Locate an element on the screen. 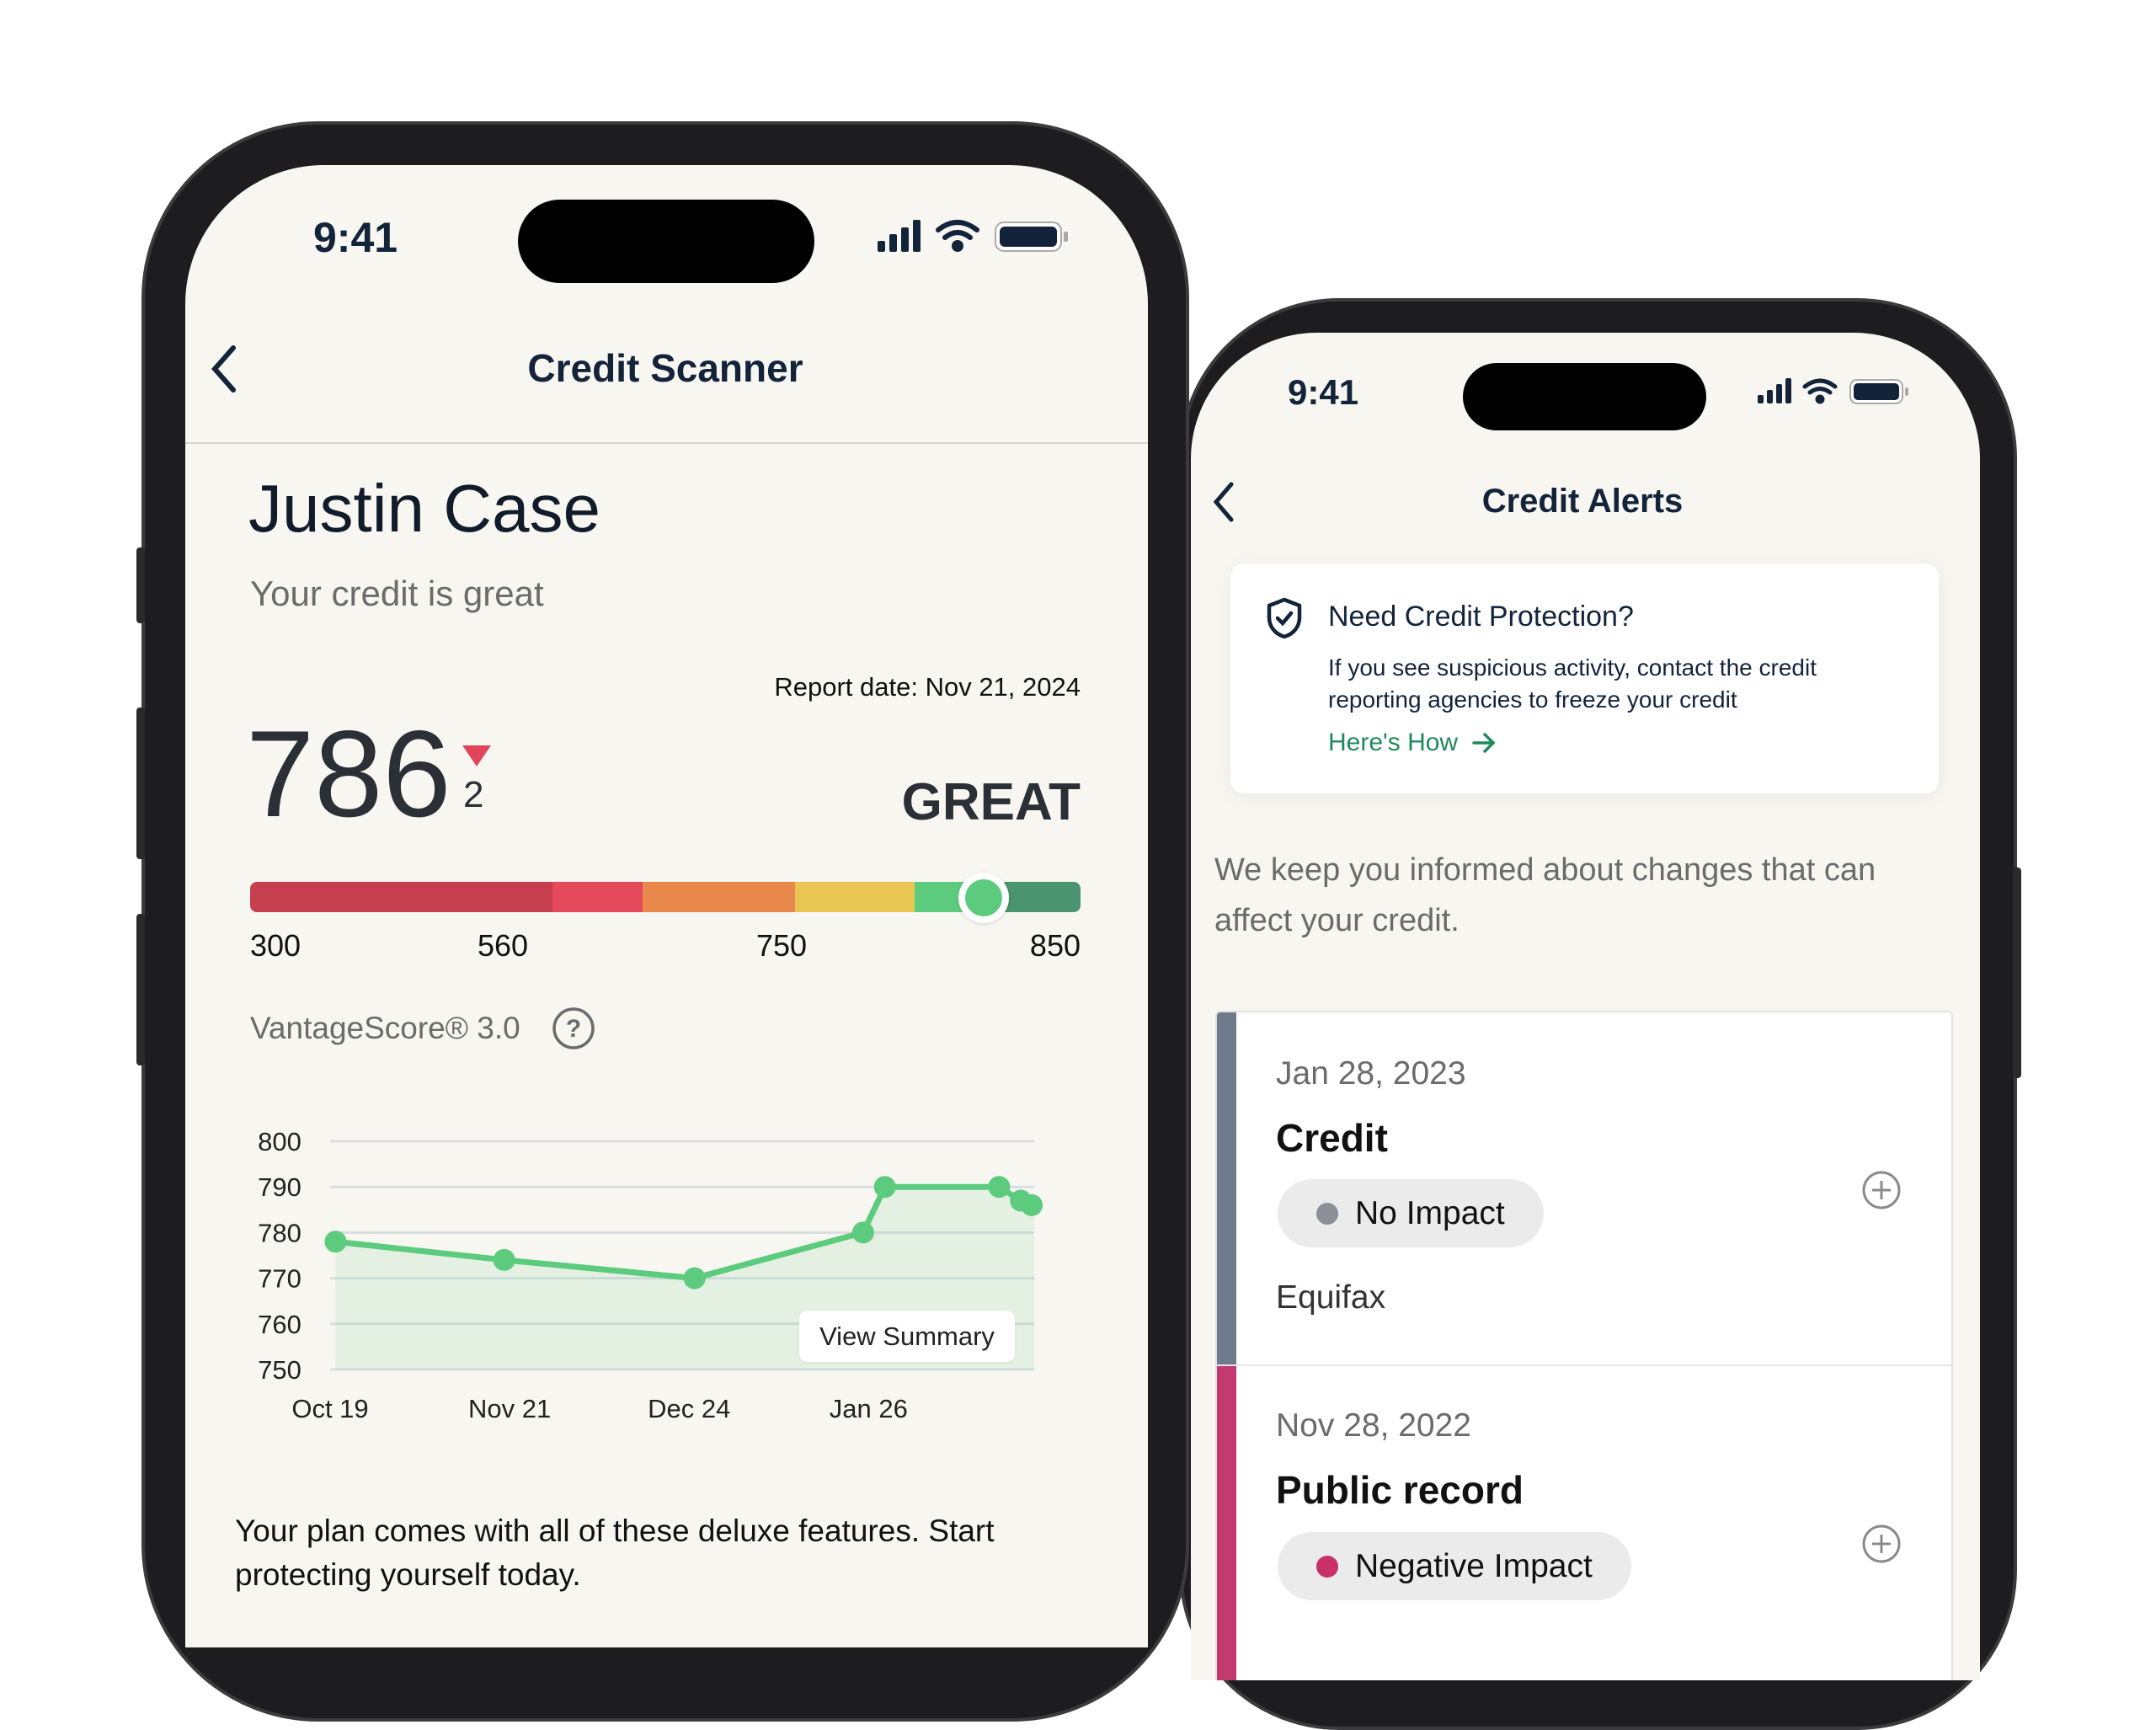 The height and width of the screenshot is (1730, 2156). x-tick-label: Nov 21 is located at coordinates (510, 1409).